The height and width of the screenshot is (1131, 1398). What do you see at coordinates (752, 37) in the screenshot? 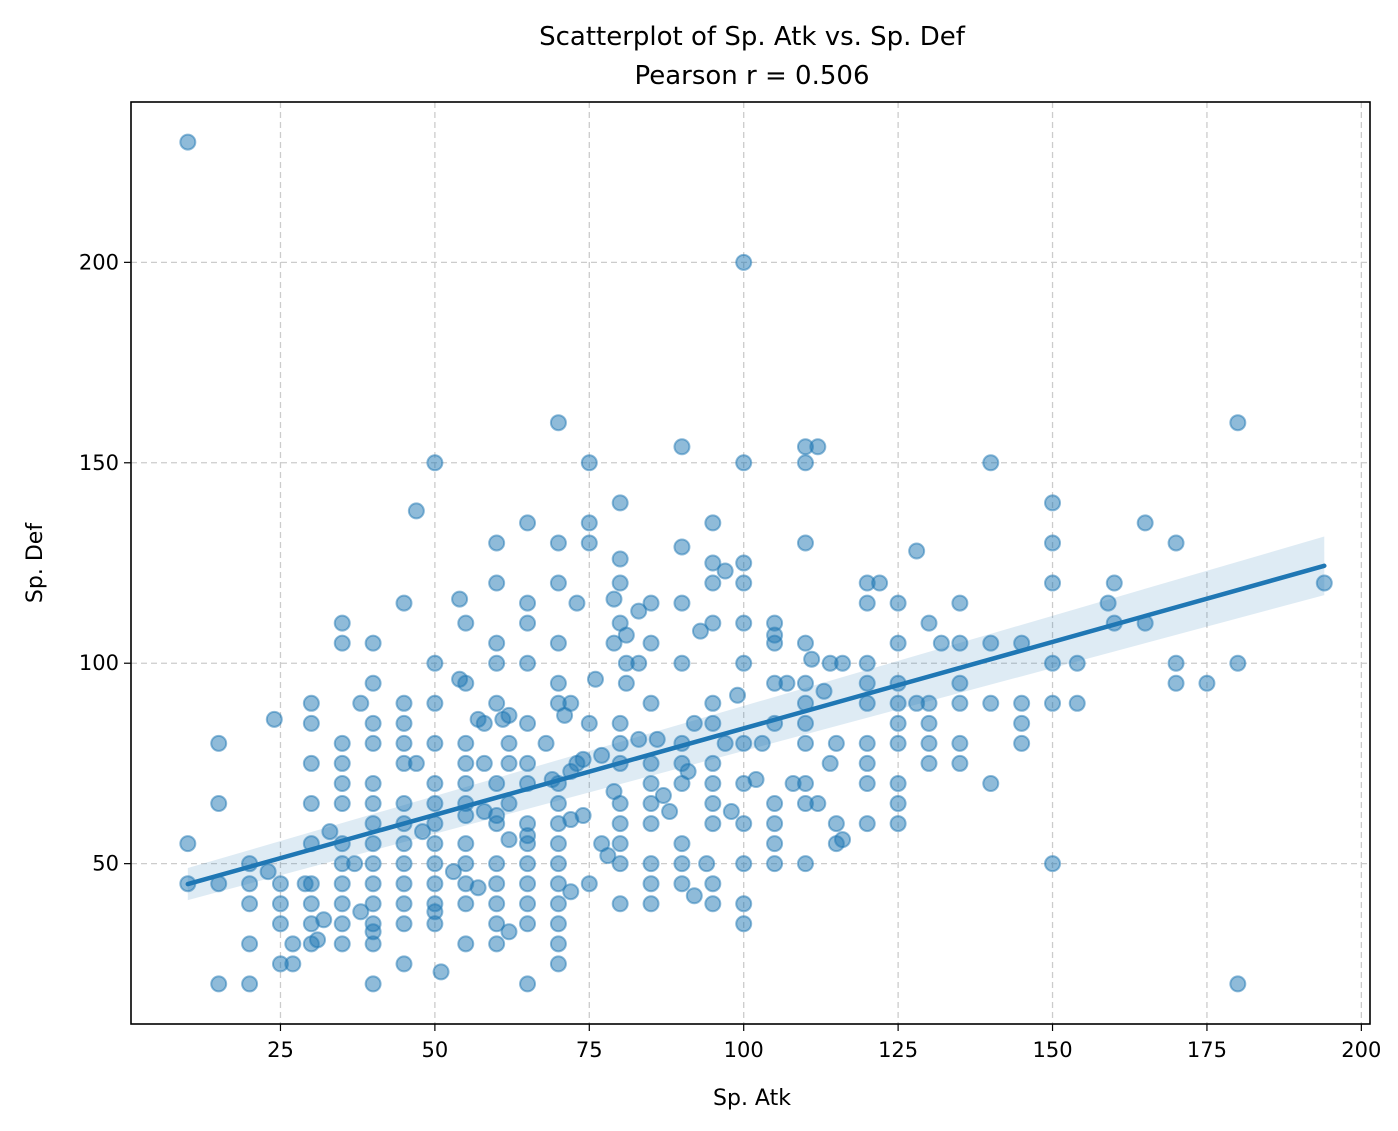
I see `chart-title: Scatterplot of Sp. Atk vs. Sp. Def` at bounding box center [752, 37].